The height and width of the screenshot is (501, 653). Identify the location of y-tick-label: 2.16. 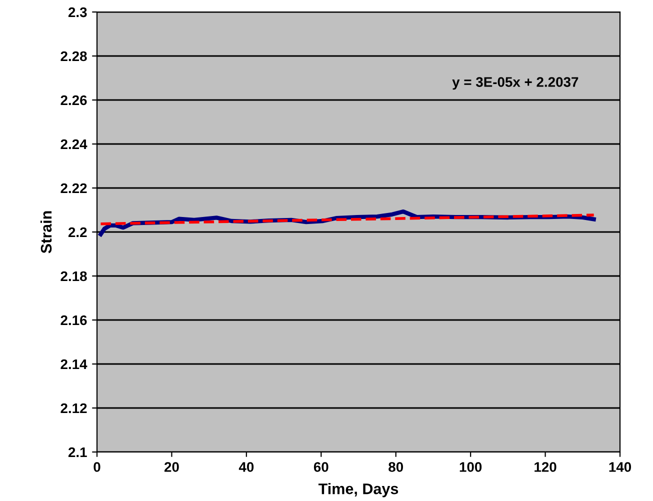
(73, 320).